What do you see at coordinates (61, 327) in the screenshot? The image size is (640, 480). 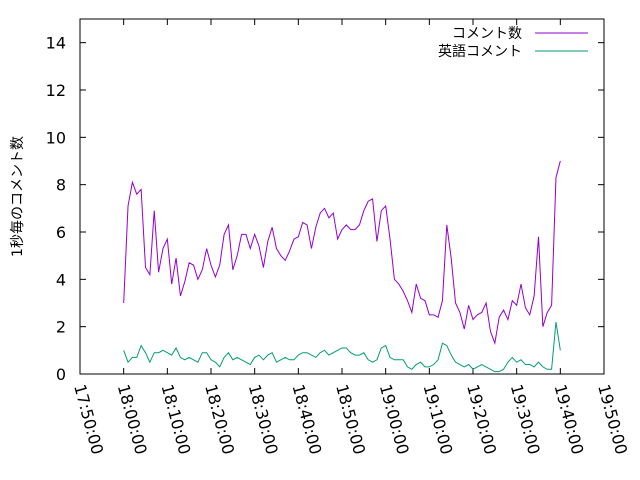 I see `y-tick-label: 2` at bounding box center [61, 327].